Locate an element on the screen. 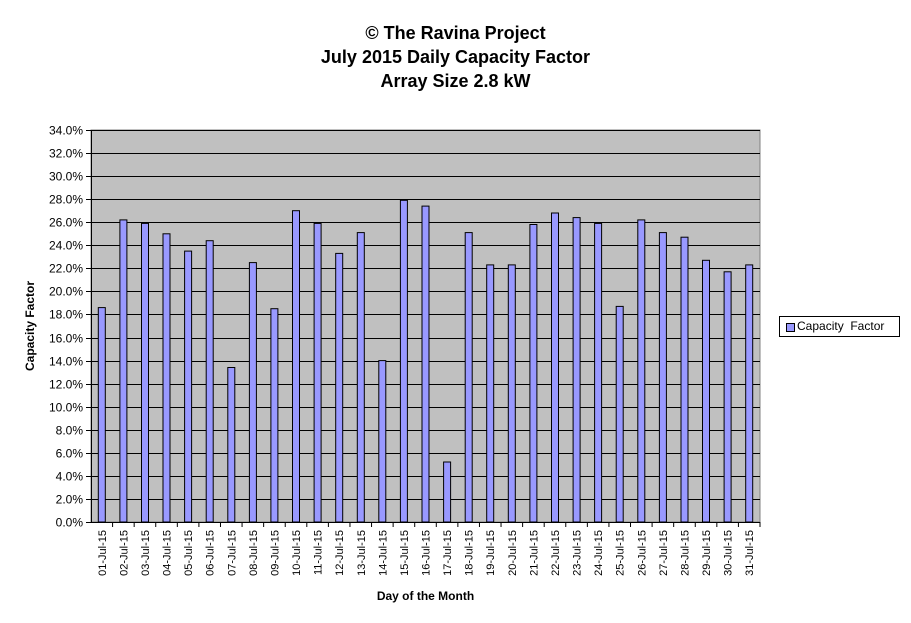  x-tick-label: 12-Jul-15 is located at coordinates (340, 553).